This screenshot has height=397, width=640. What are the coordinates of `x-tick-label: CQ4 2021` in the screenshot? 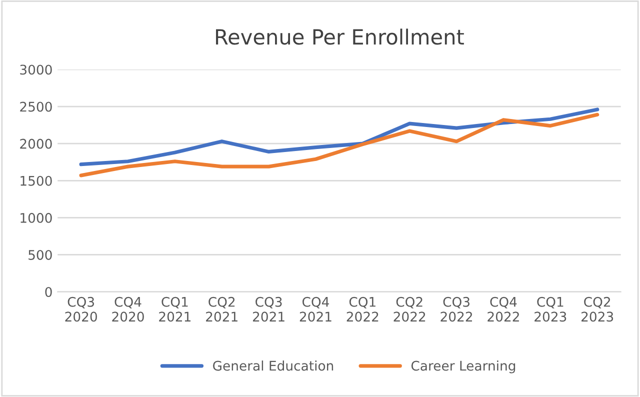 It's located at (316, 309).